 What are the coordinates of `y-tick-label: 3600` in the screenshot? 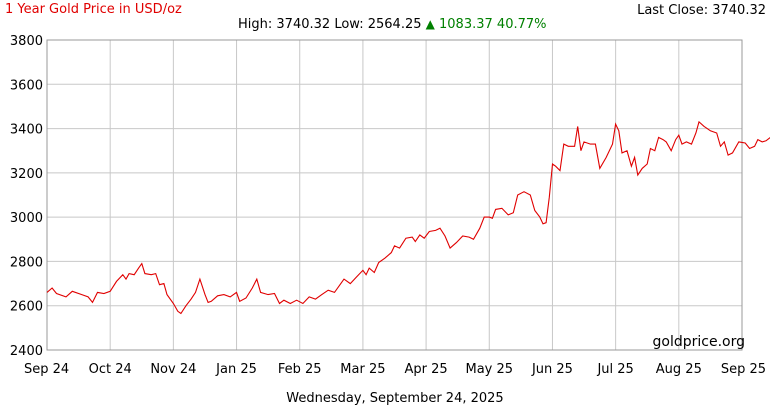 It's located at (26, 85).